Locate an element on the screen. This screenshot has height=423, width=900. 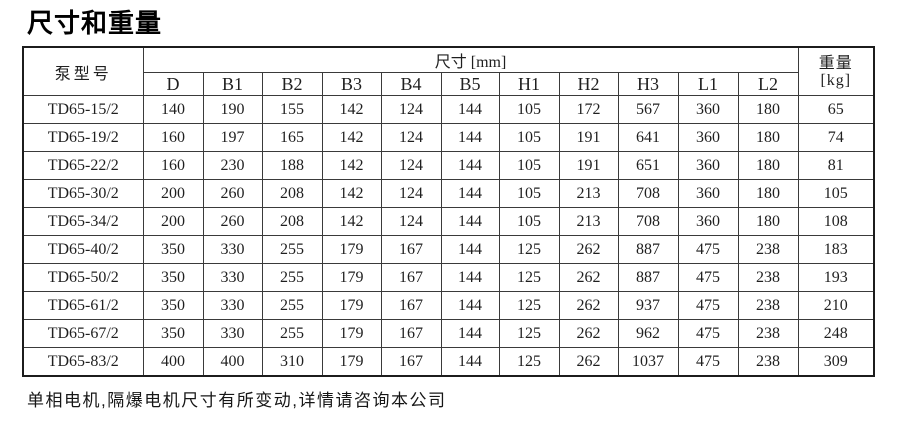
weight-cell: 248 is located at coordinates (836, 333).